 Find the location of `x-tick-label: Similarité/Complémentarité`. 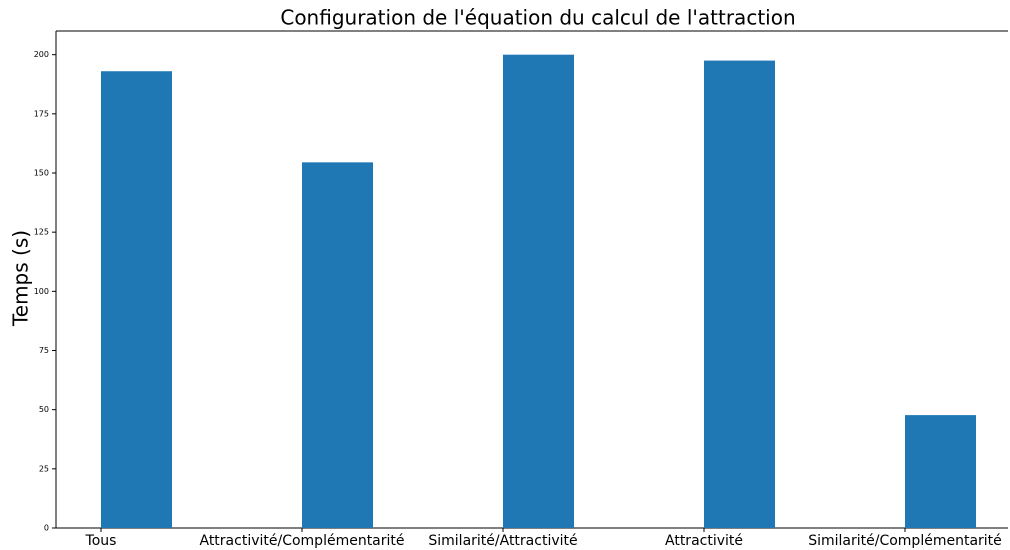

x-tick-label: Similarité/Complémentarité is located at coordinates (905, 541).